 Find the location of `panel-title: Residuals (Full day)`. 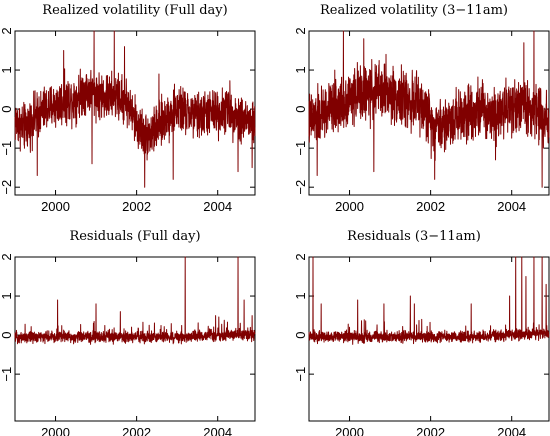

panel-title: Residuals (Full day) is located at coordinates (134, 236).